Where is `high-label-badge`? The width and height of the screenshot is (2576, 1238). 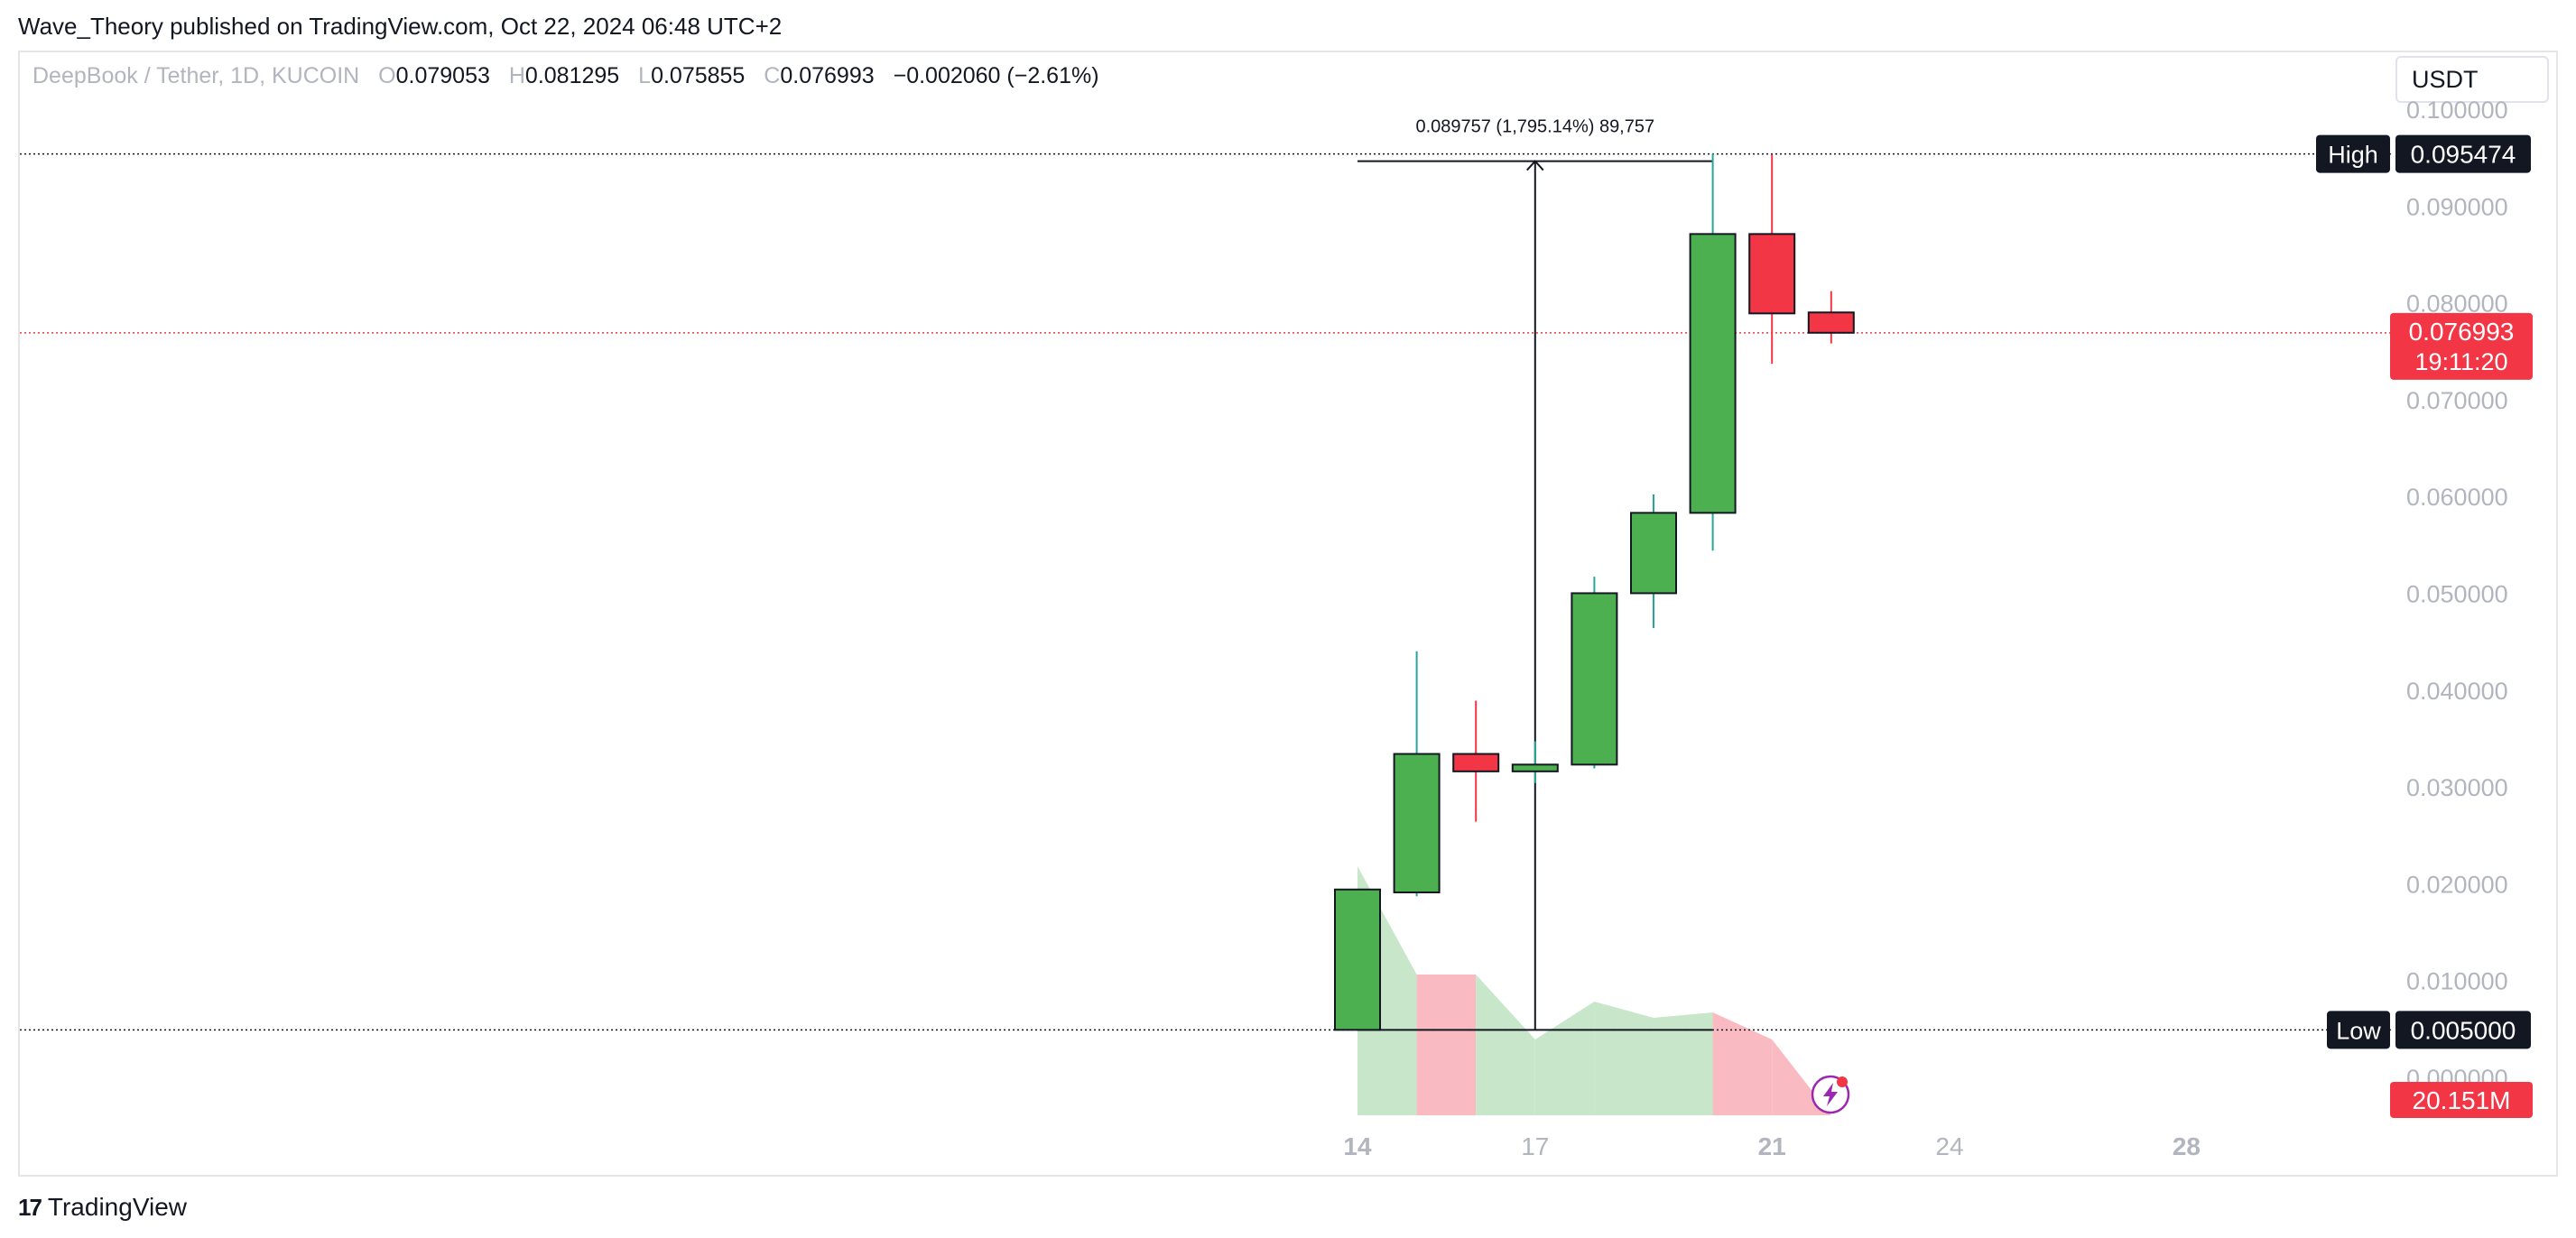 high-label-badge is located at coordinates (2353, 153).